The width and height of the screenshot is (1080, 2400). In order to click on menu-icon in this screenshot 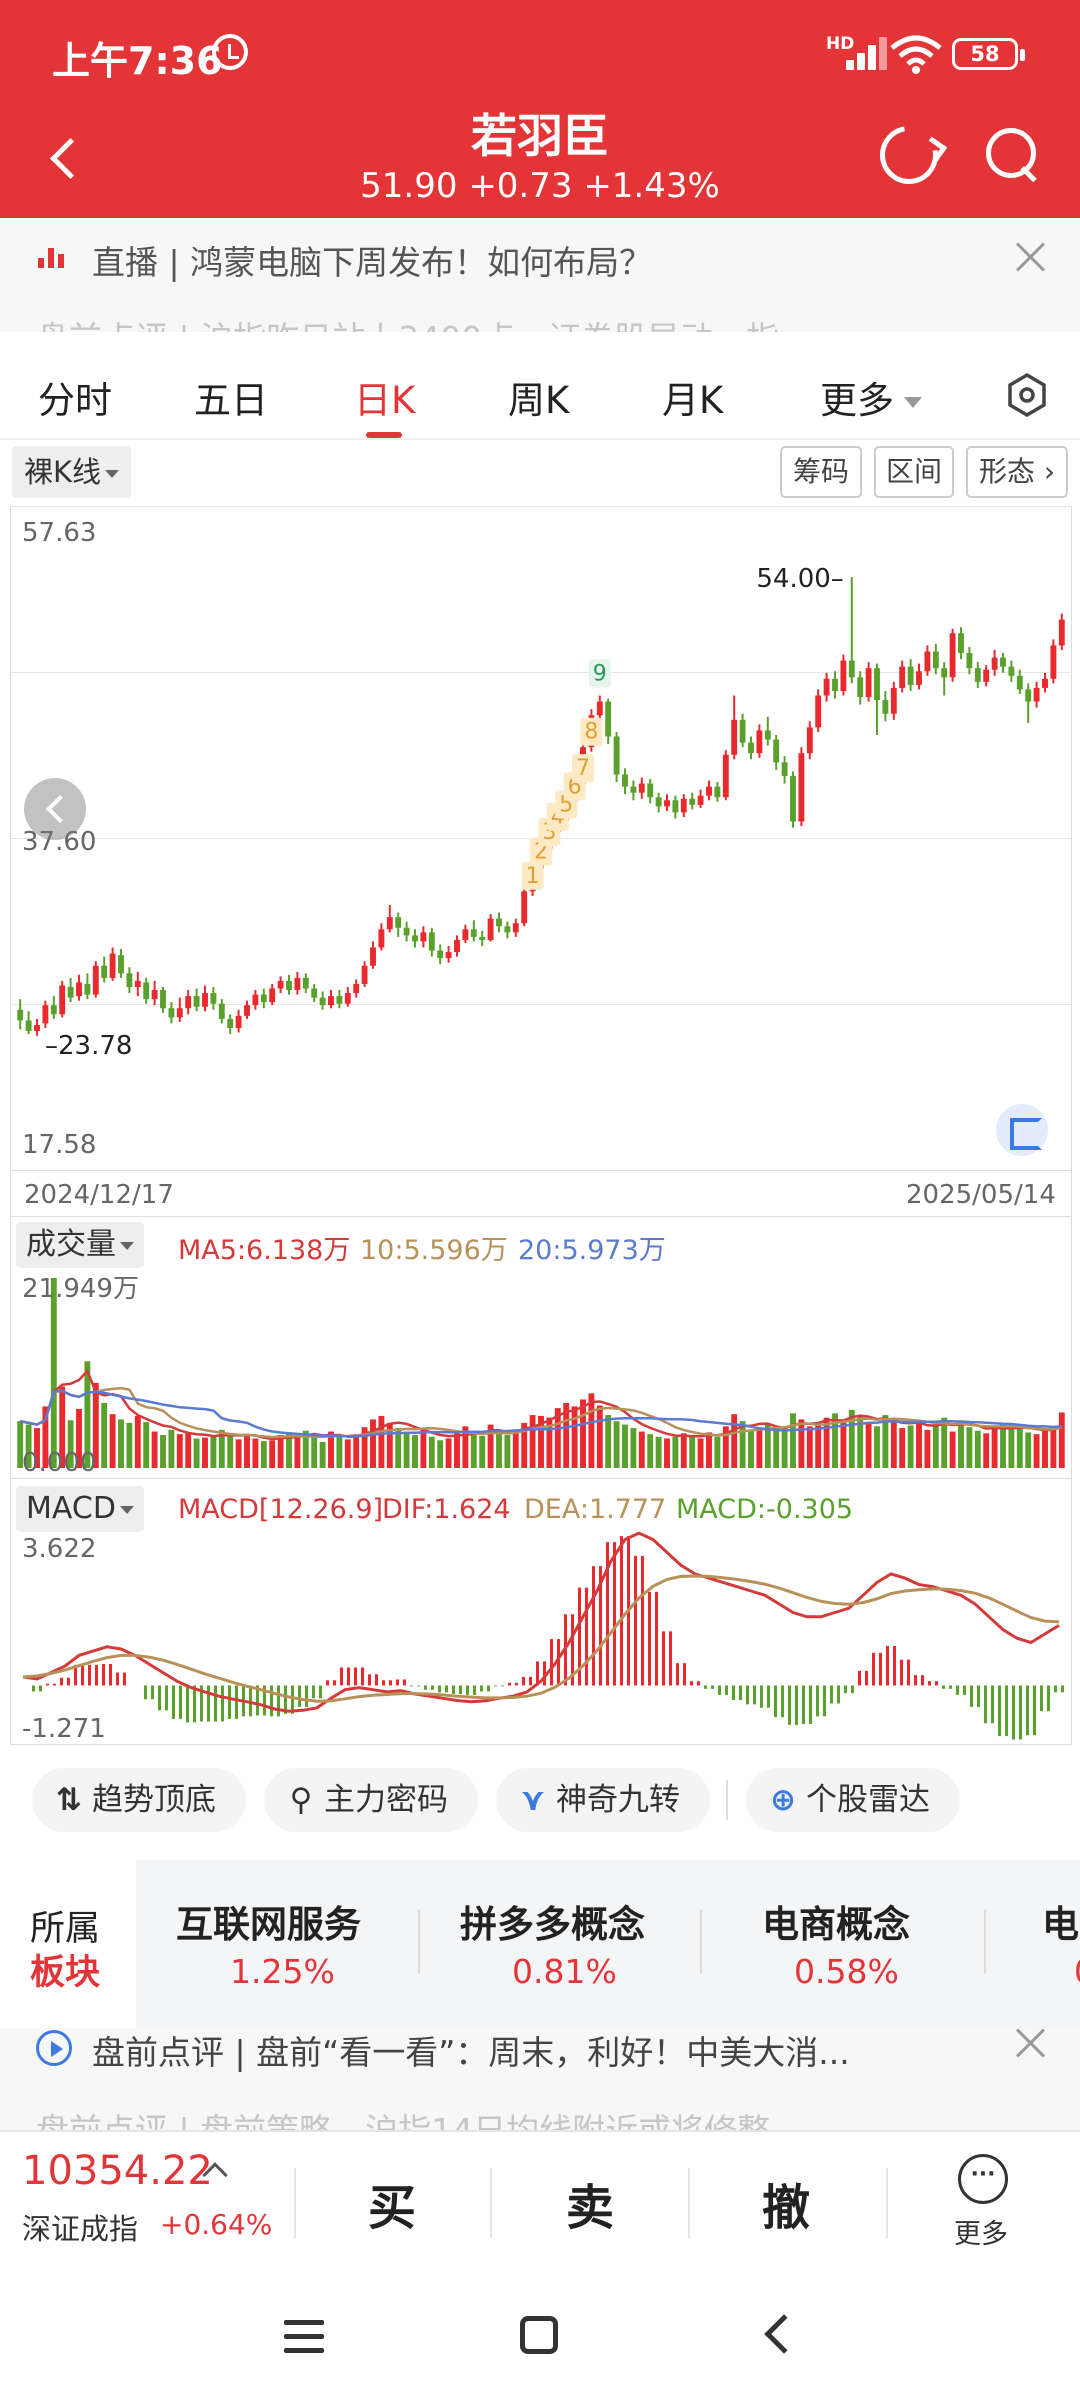, I will do `click(304, 2337)`.